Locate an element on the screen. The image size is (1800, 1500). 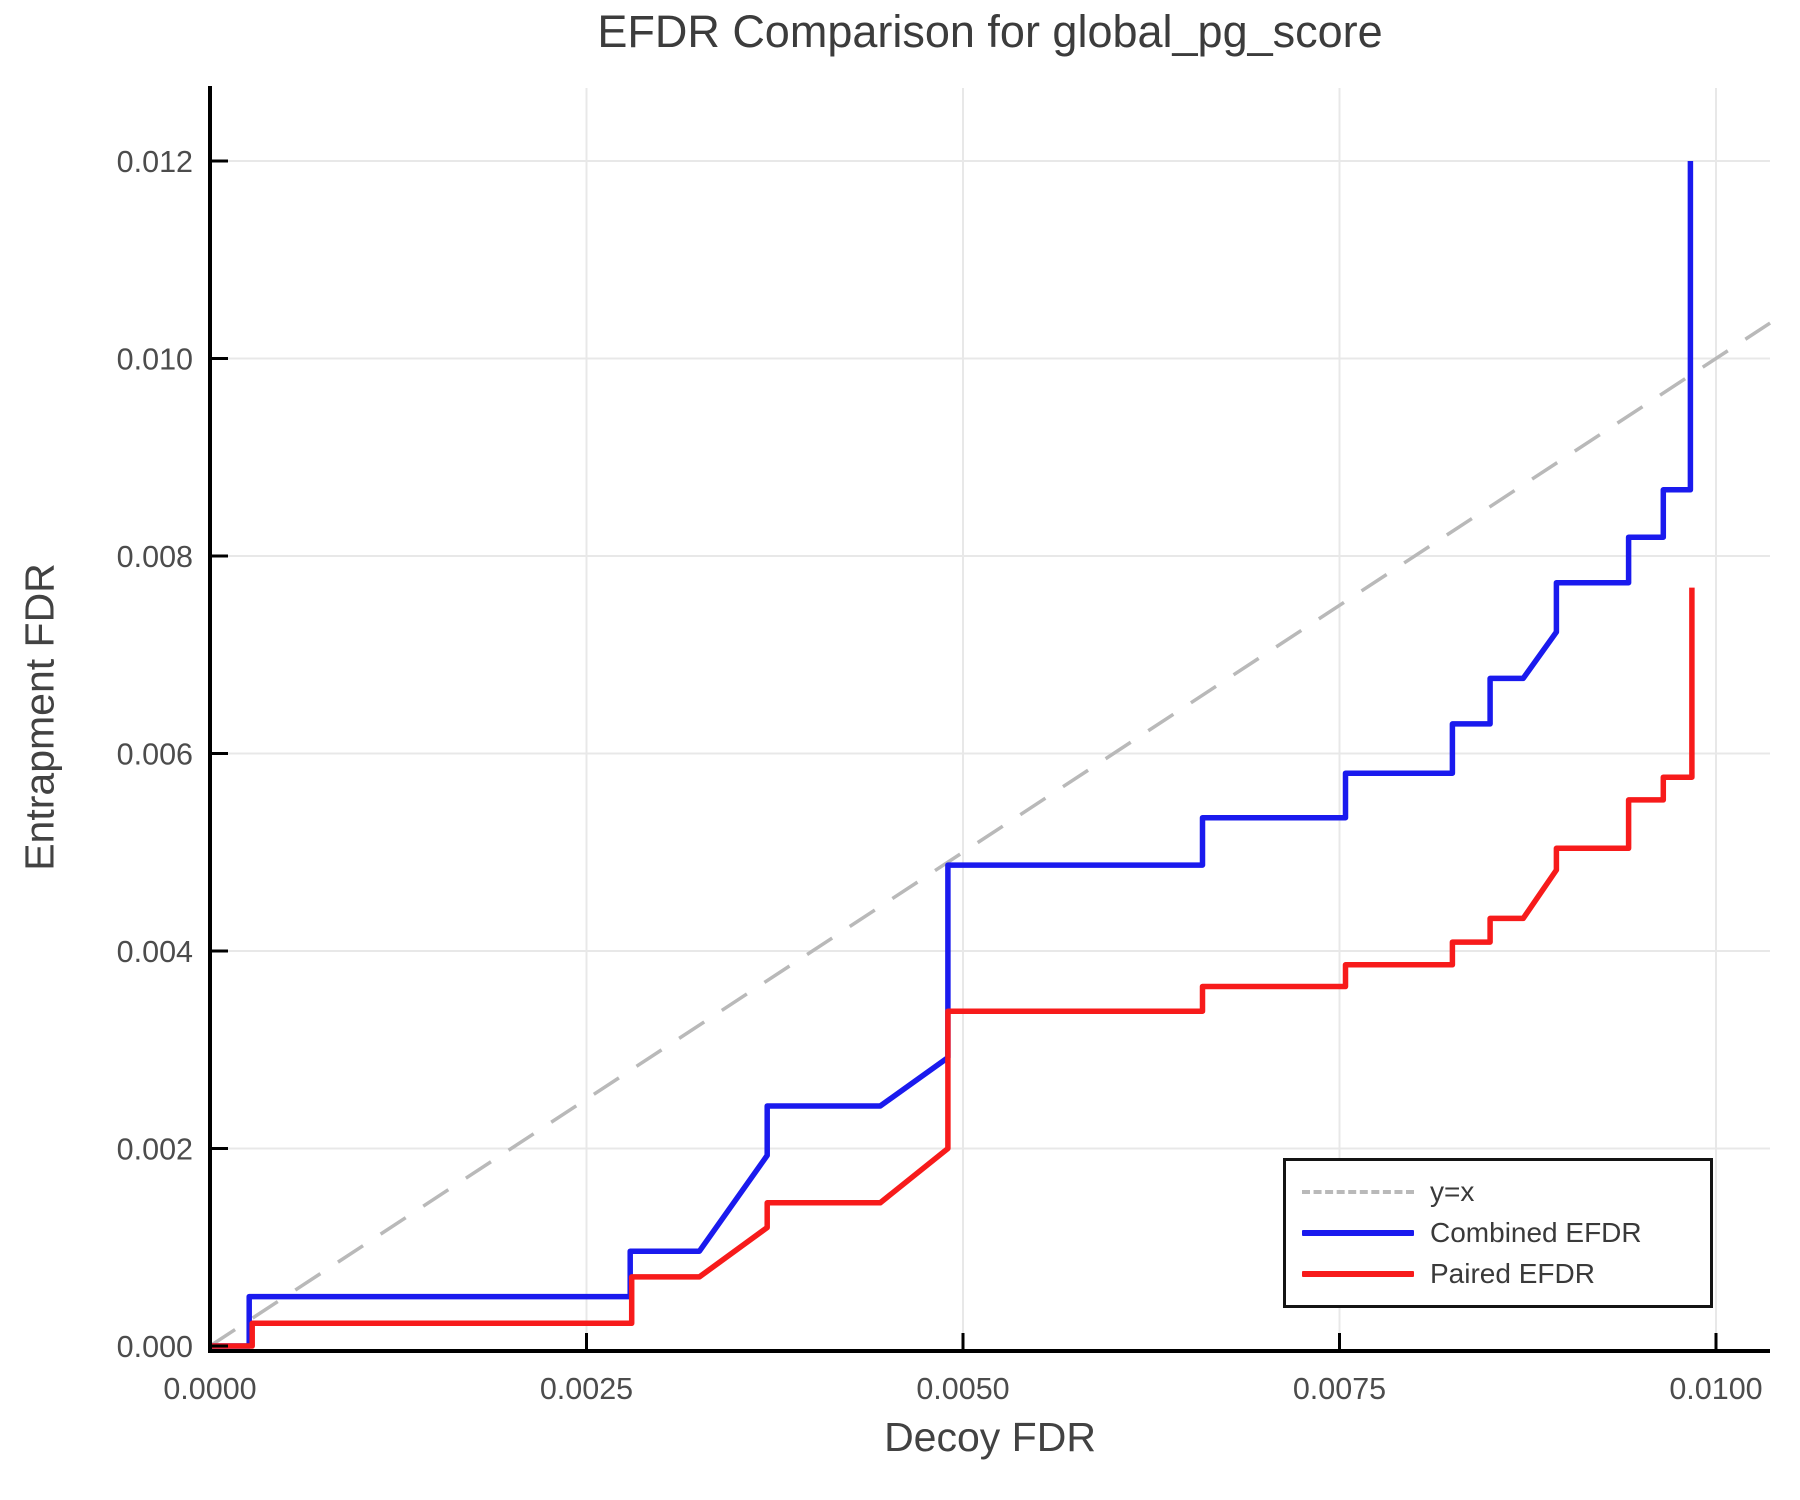
x-tick-label: 0.0000 is located at coordinates (209, 1389).